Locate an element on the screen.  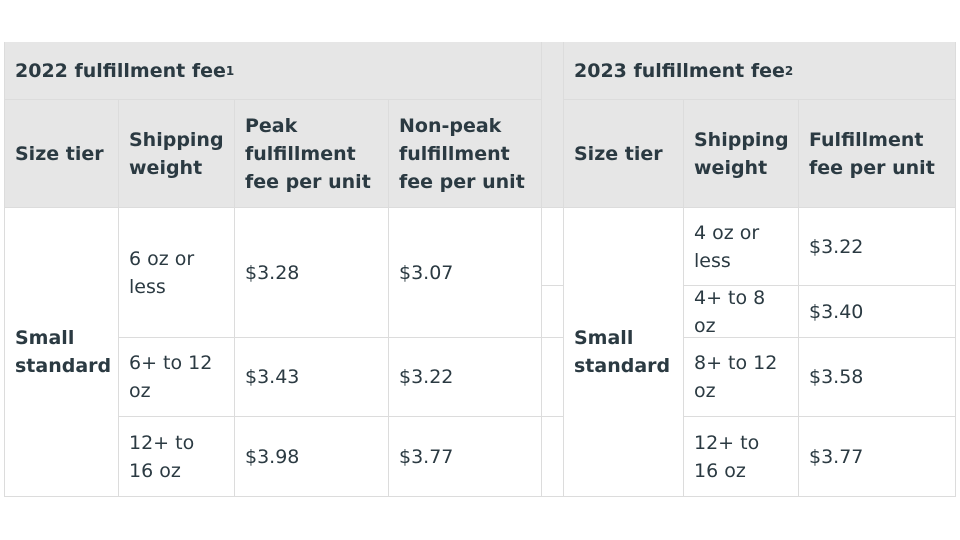
spacer-header is located at coordinates (553, 125).